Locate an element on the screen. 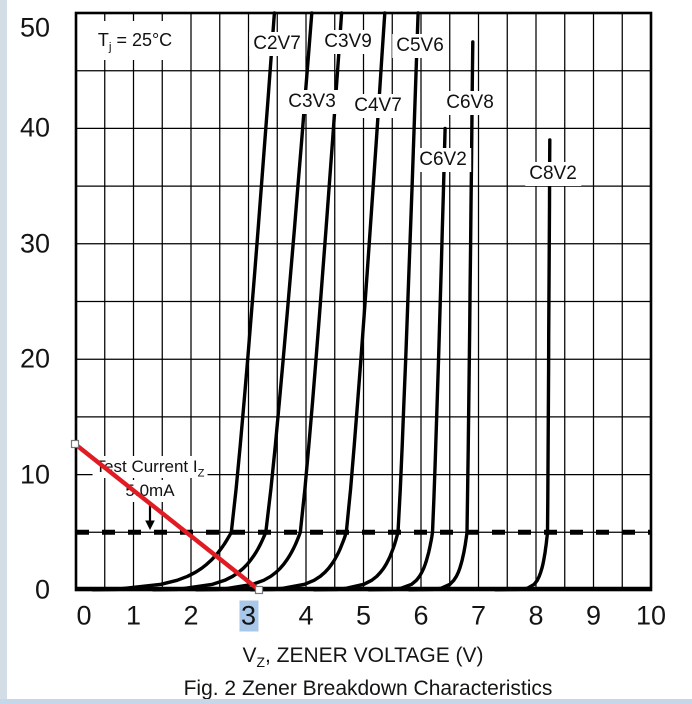  x-tick-label-8: 8 is located at coordinates (536, 615).